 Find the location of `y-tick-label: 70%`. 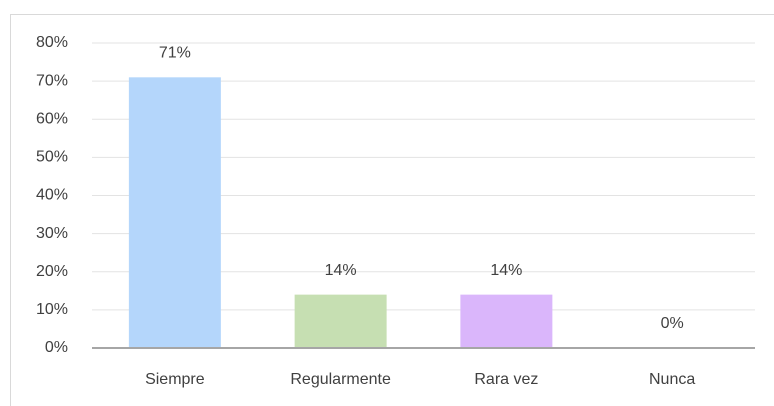

y-tick-label: 70% is located at coordinates (52, 80).